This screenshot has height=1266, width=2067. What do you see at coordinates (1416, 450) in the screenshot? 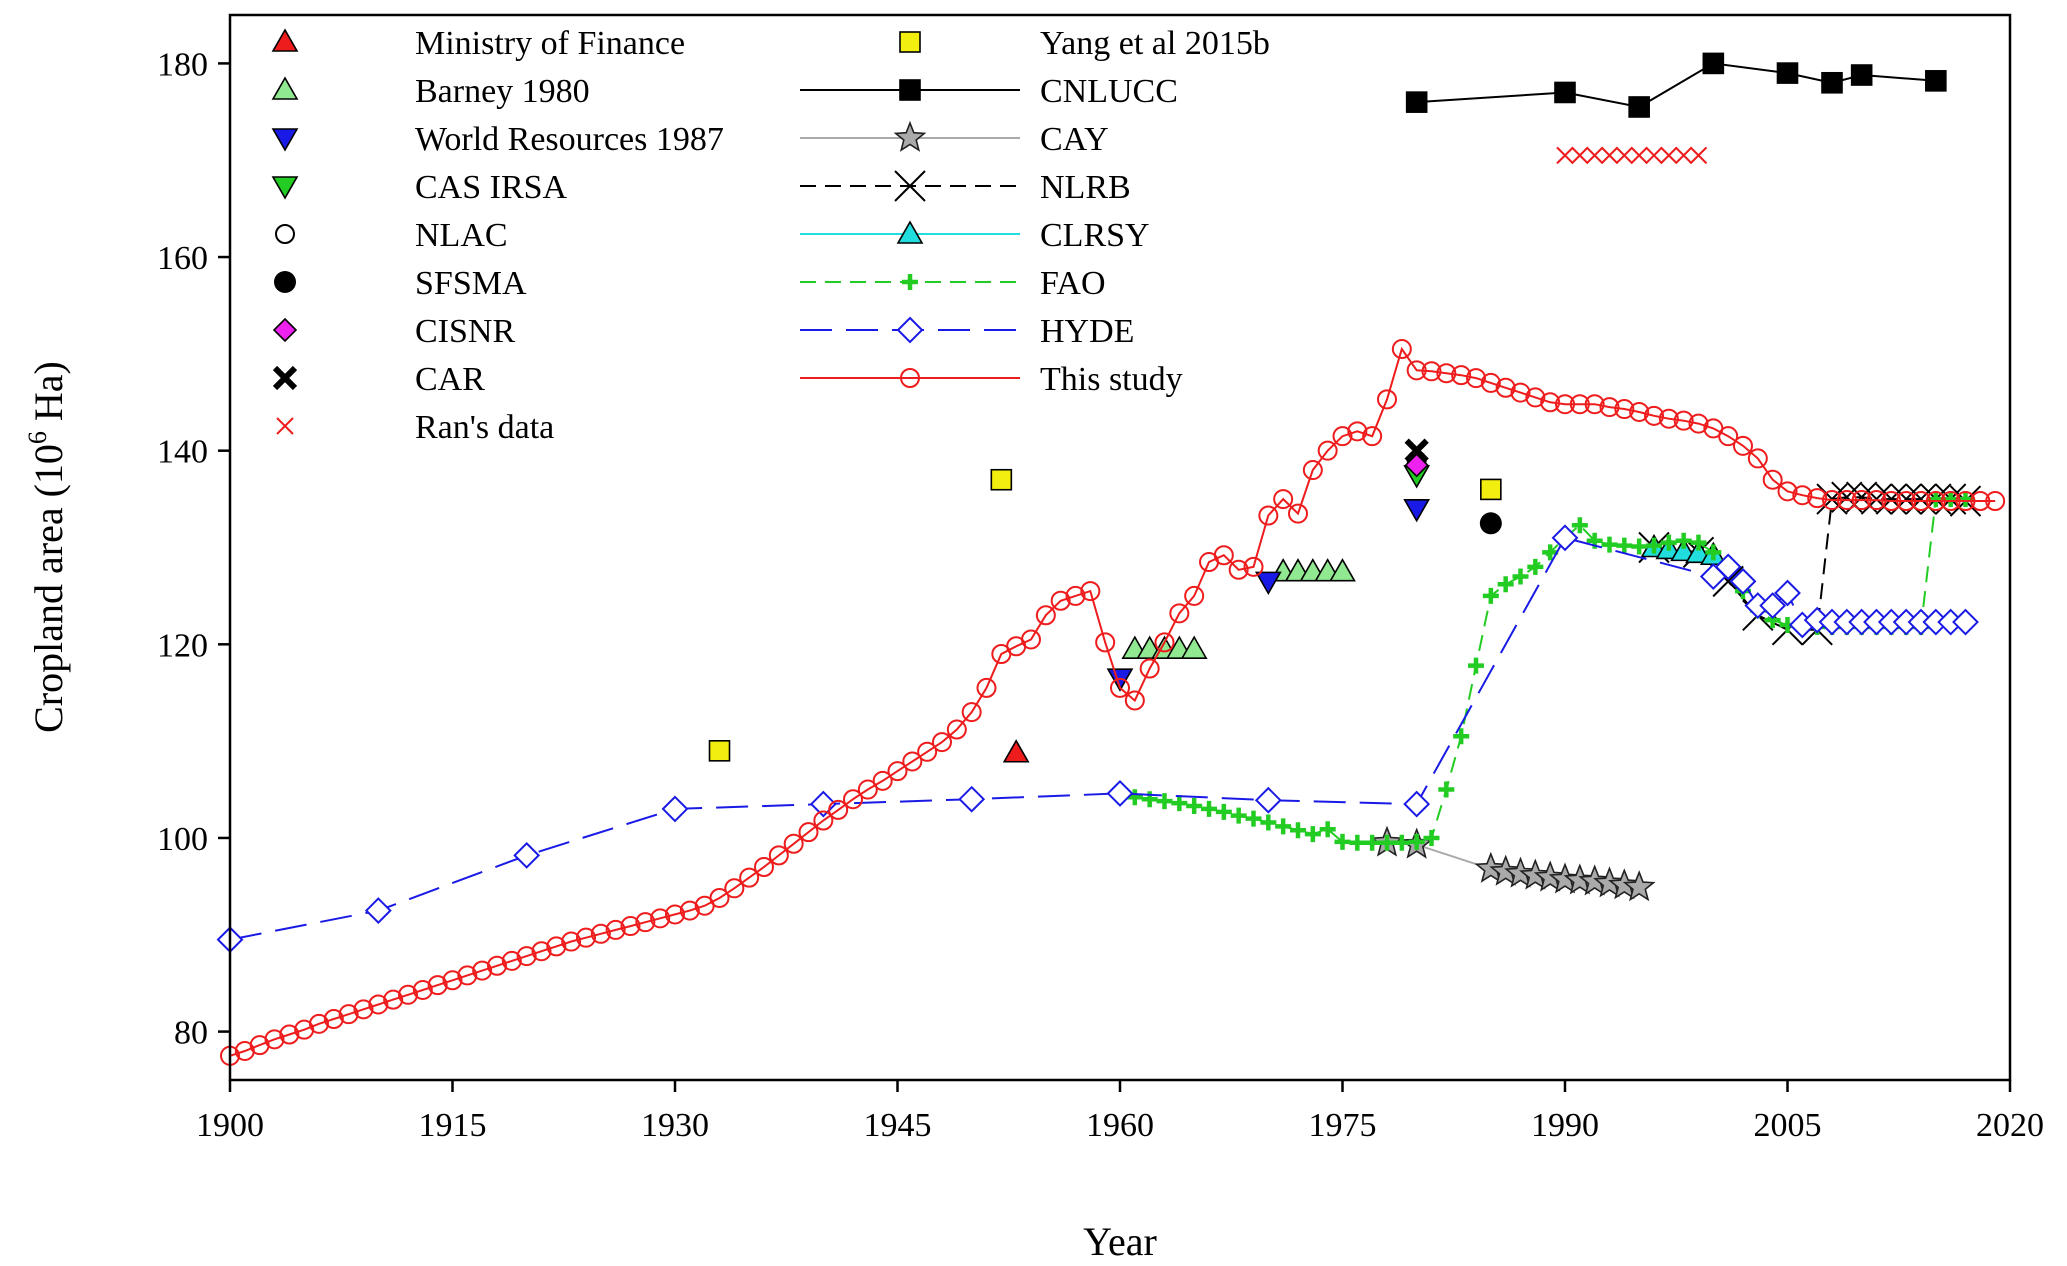
I see `car-point` at bounding box center [1416, 450].